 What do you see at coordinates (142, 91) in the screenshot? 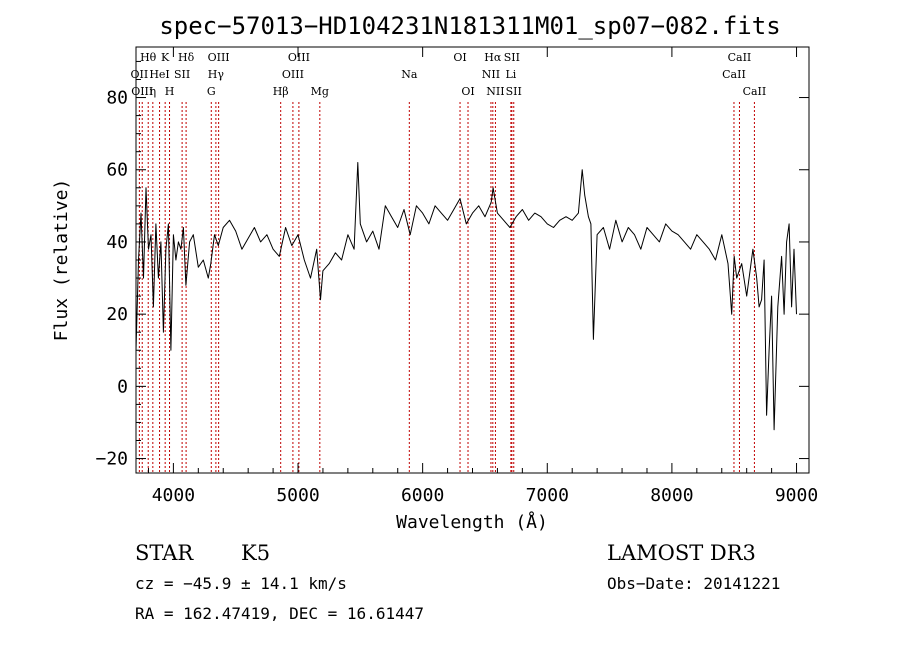
I see `spectral-line-label-2: OIII` at bounding box center [142, 91].